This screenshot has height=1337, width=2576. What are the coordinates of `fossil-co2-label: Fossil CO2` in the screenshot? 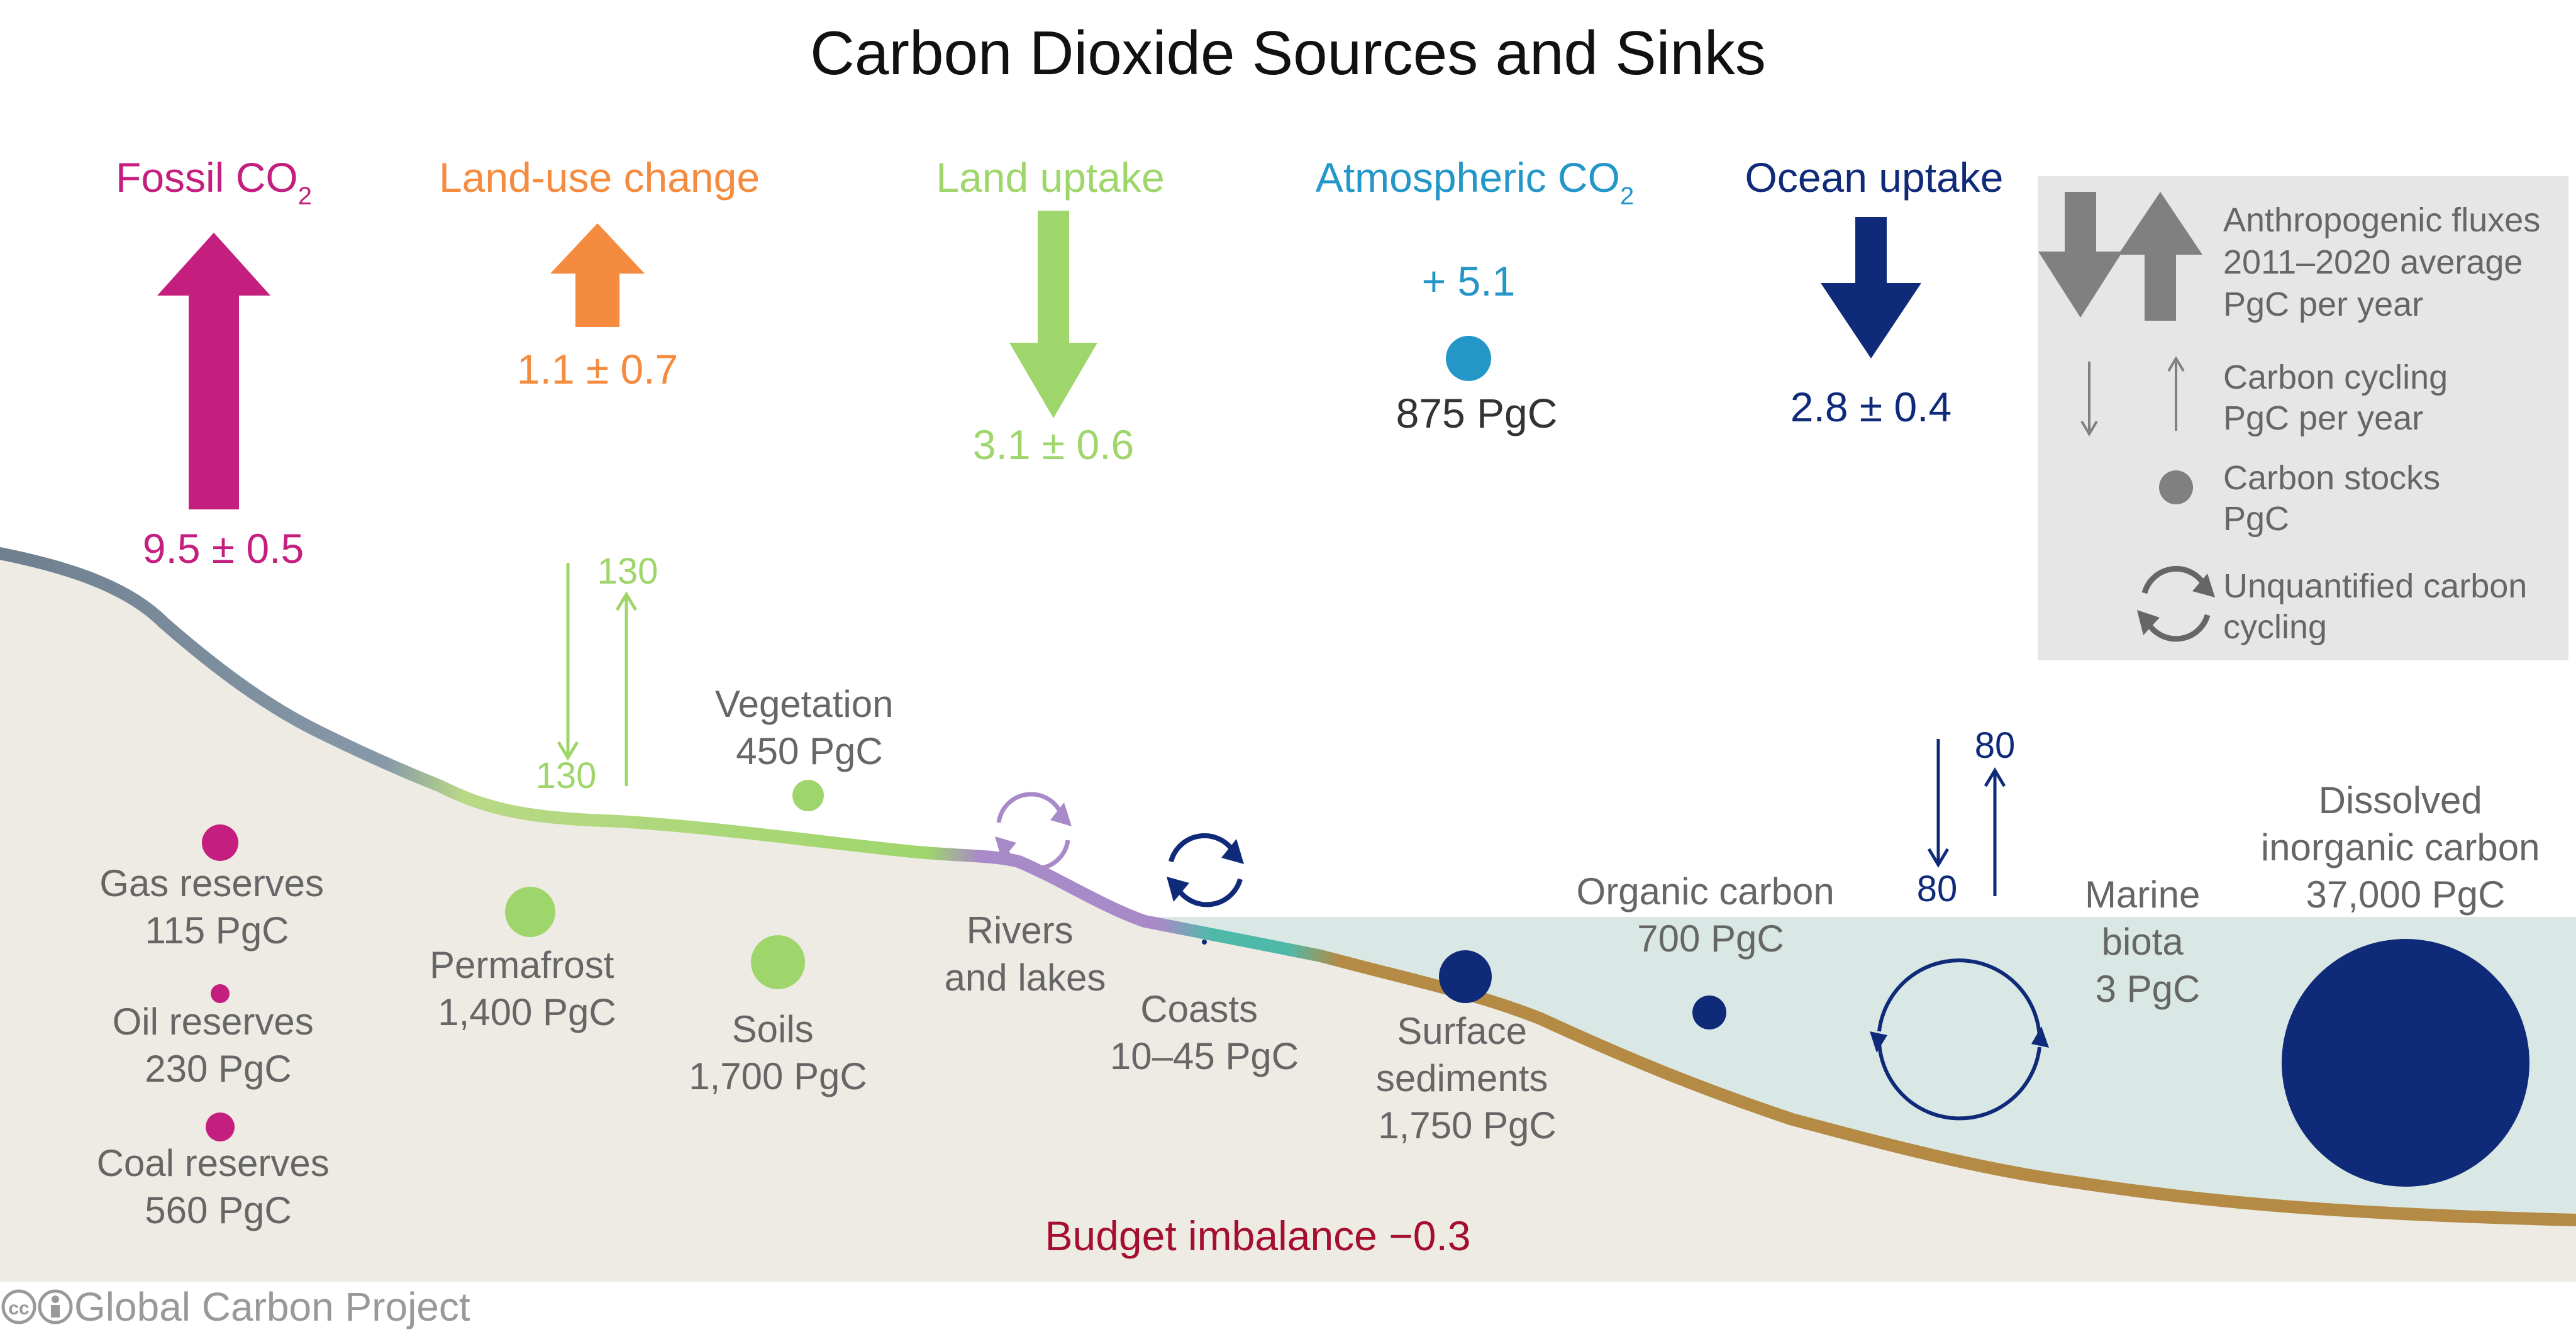 It's located at (214, 182).